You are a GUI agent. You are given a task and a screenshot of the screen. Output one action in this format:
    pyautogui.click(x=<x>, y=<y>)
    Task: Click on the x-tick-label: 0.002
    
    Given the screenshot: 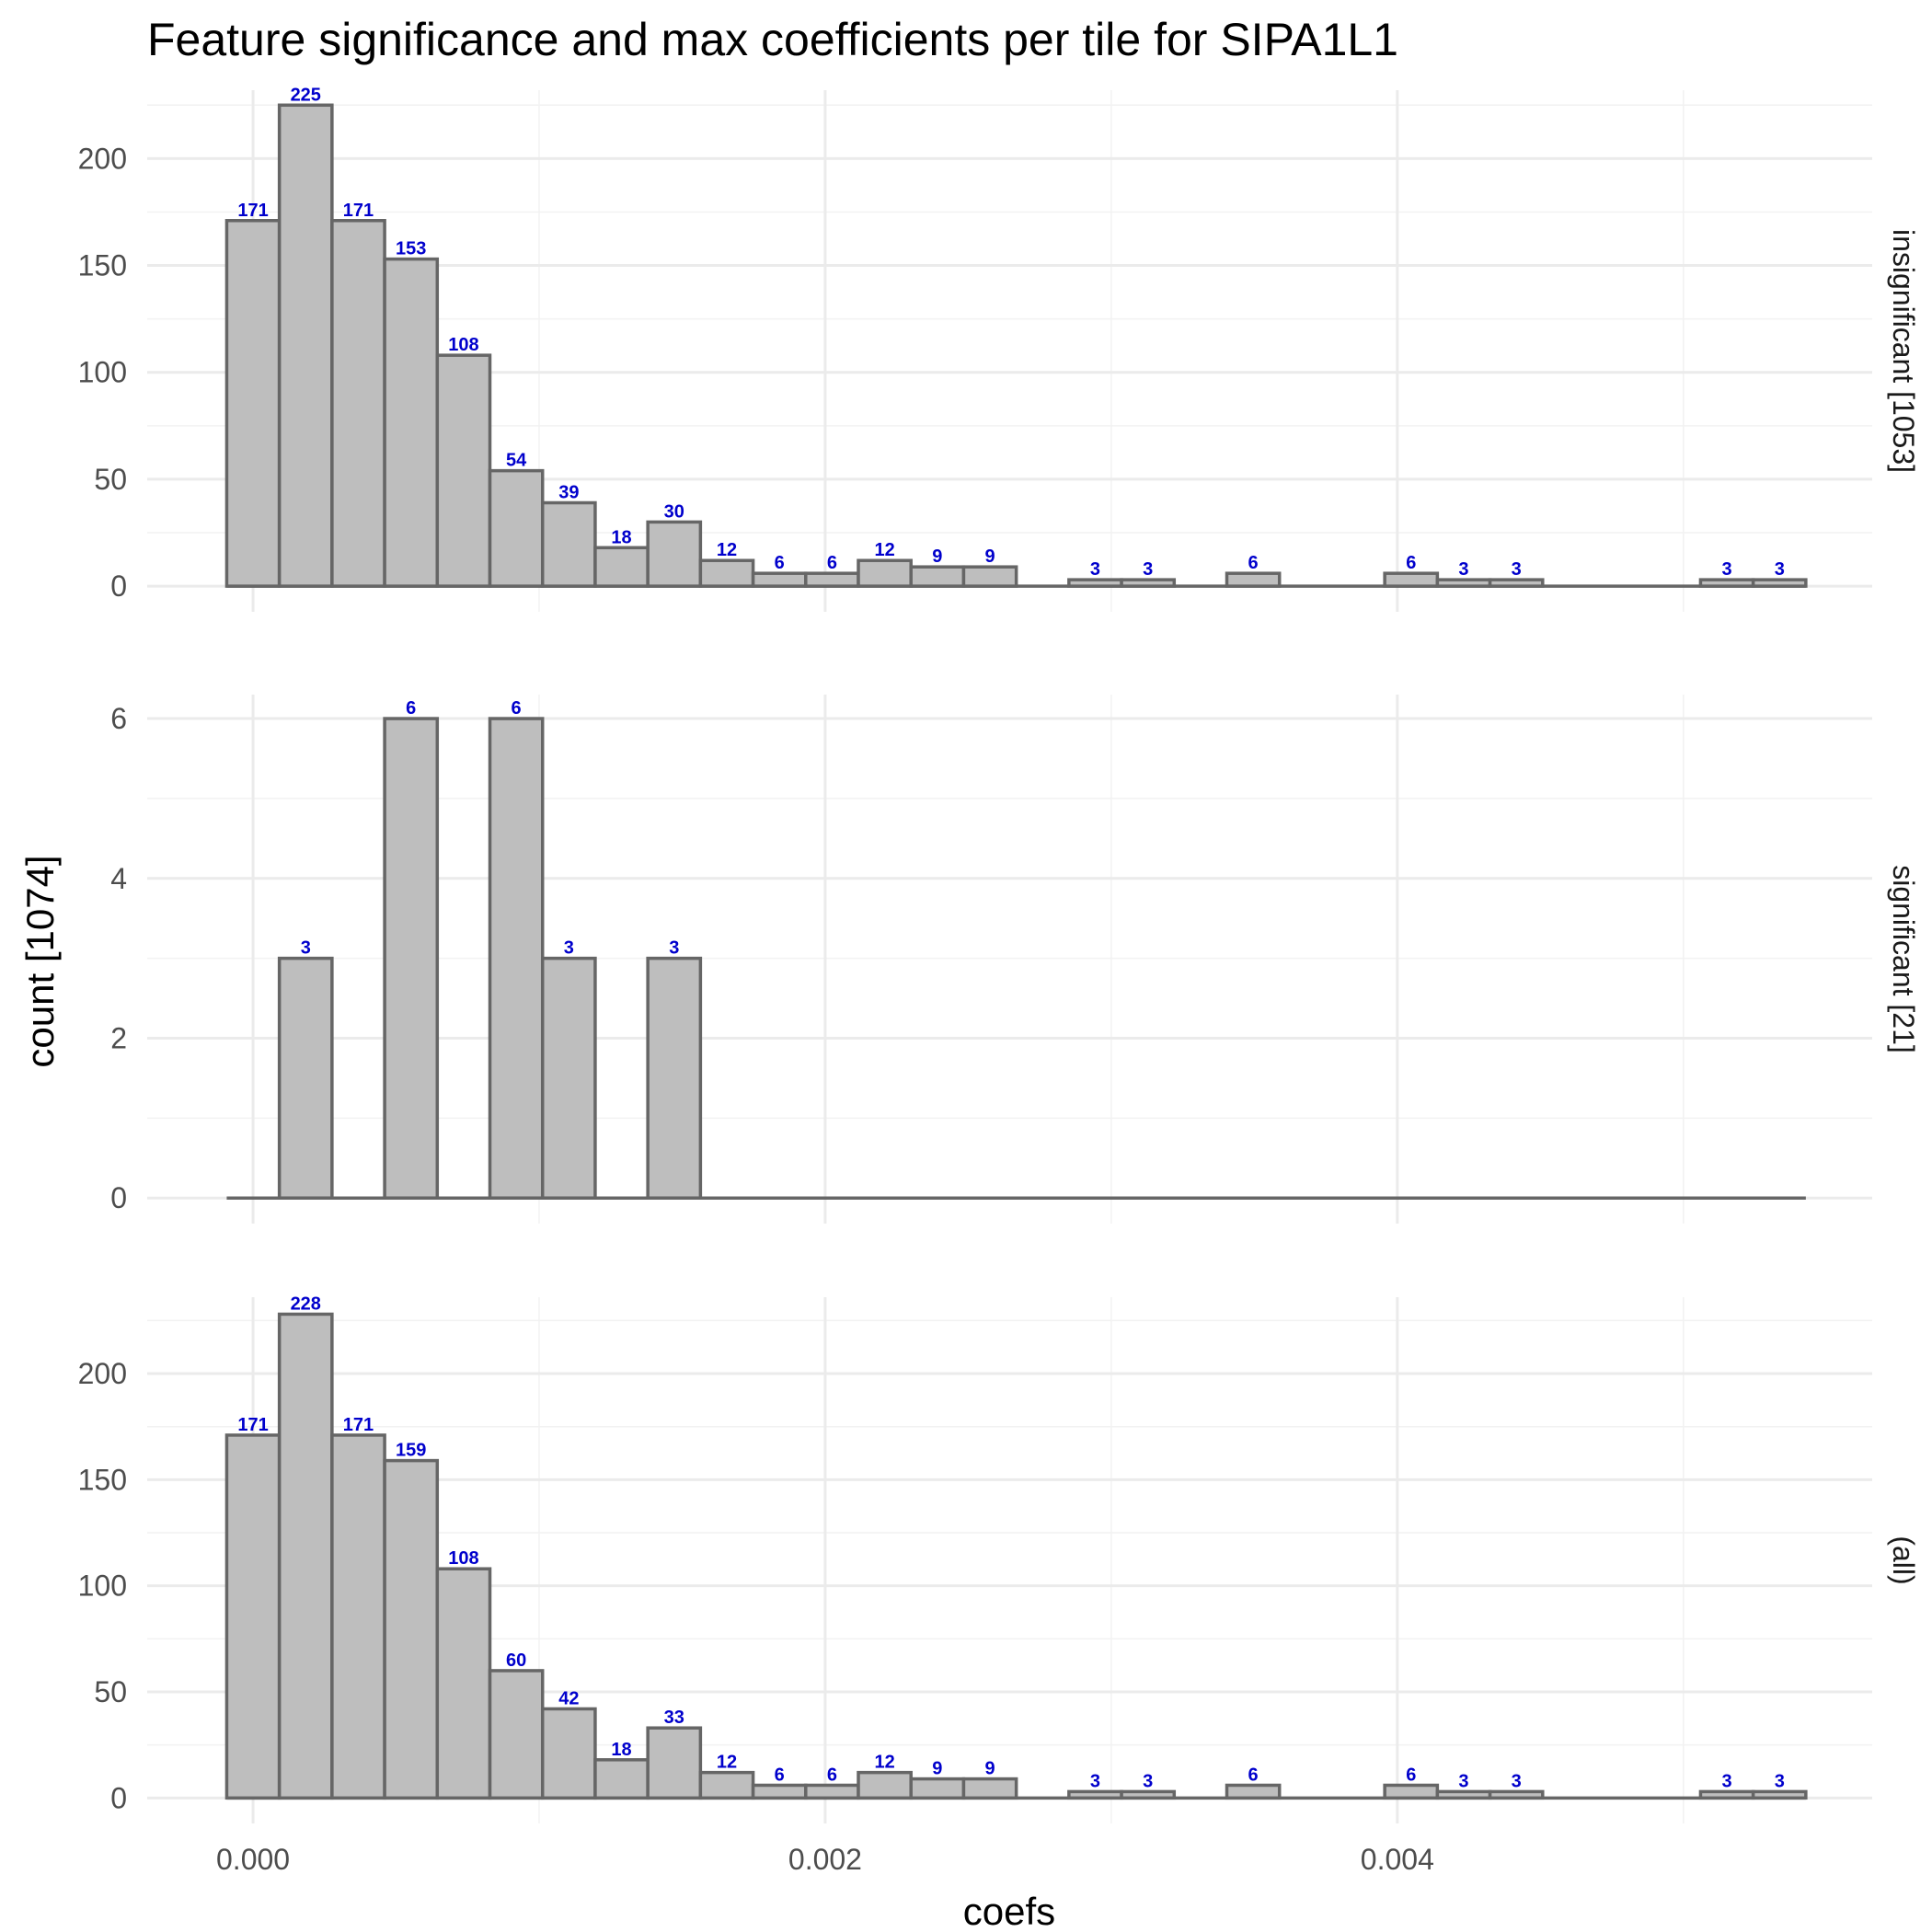 What is the action you would take?
    pyautogui.click(x=825, y=1859)
    